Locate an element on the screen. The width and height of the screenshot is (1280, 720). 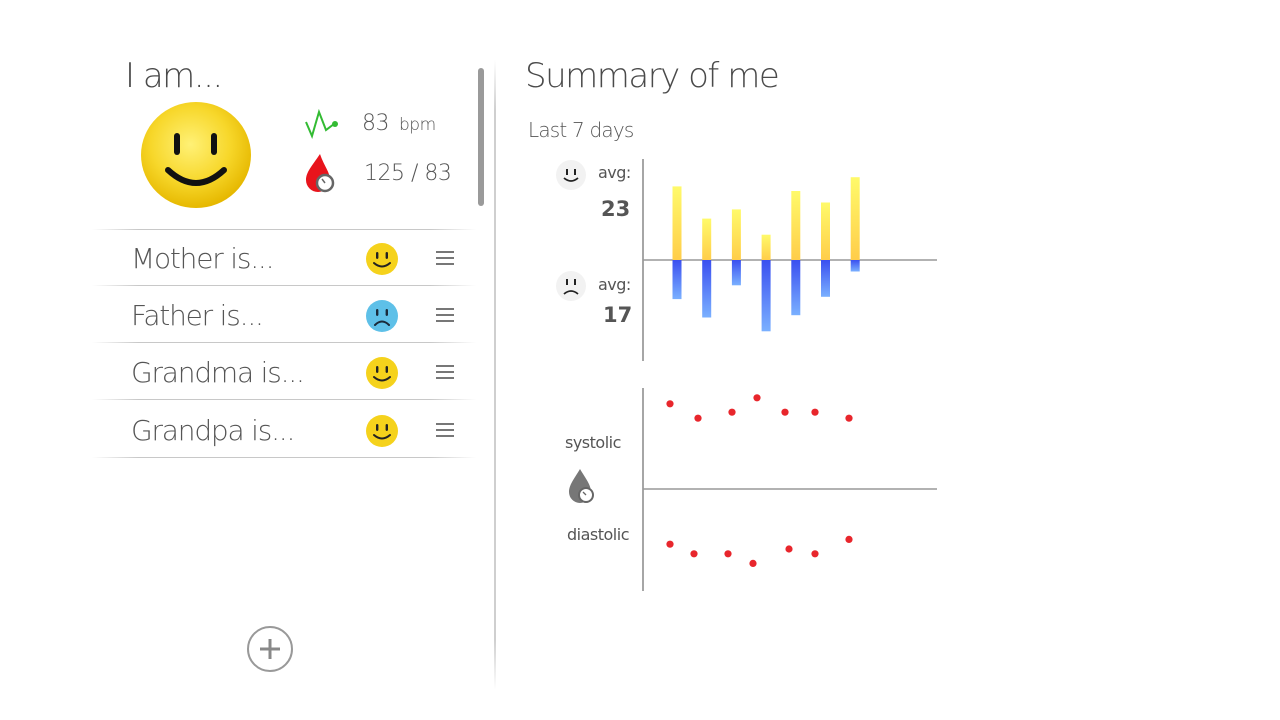
happy-avg-label: avg: is located at coordinates (614, 172).